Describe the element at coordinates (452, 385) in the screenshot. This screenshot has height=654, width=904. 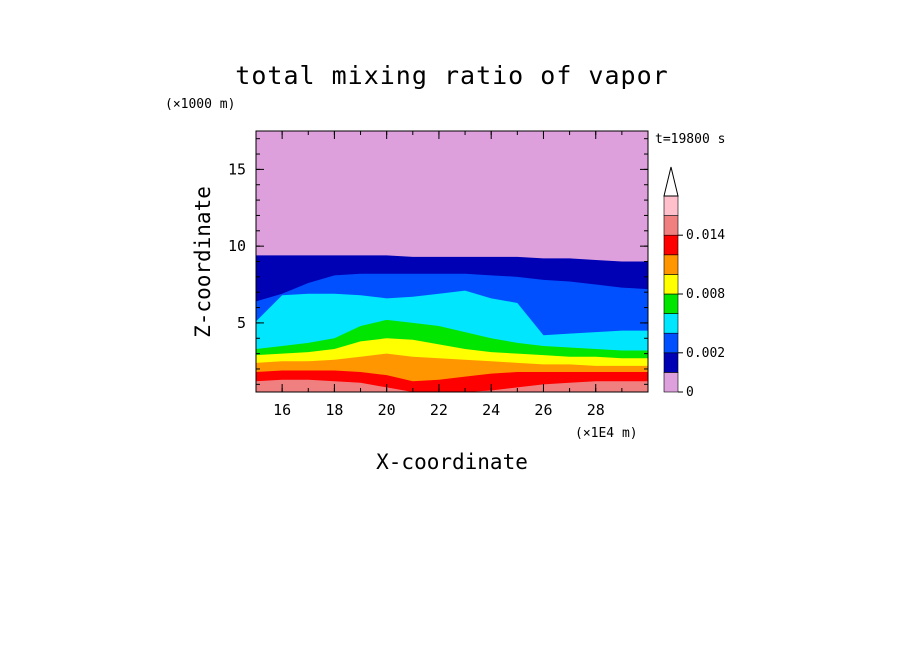
I see `contour-band` at that location.